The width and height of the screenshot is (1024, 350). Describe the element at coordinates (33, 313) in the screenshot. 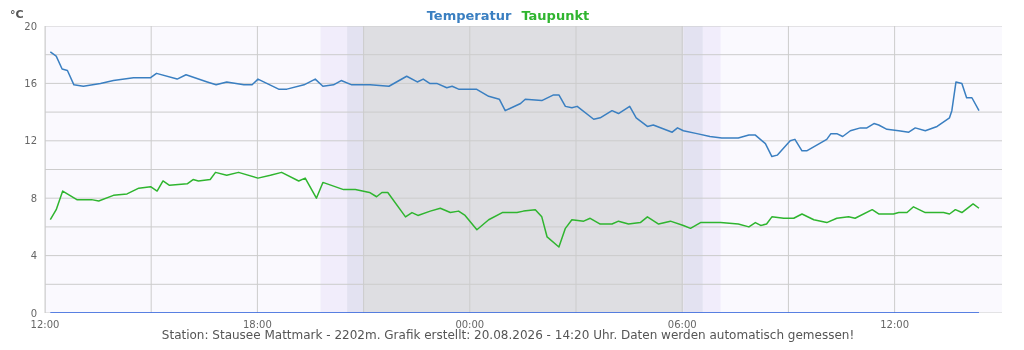

I see `y-tick-label: 0` at that location.